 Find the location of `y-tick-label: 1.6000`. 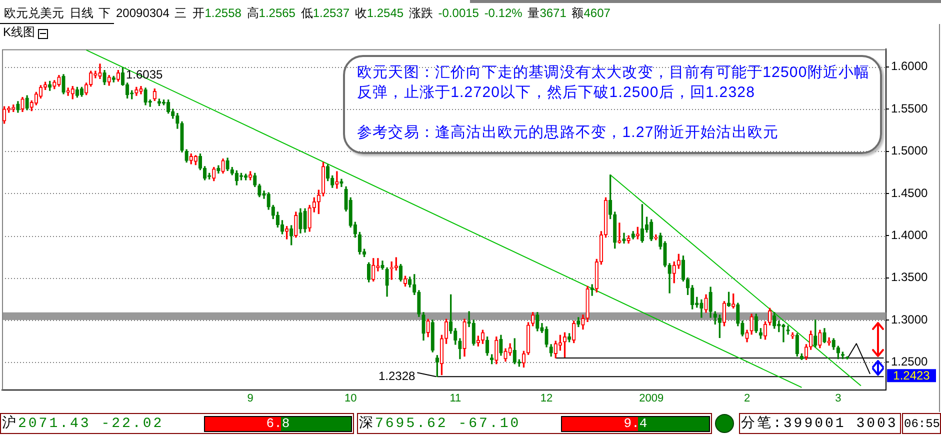

y-tick-label: 1.6000 is located at coordinates (909, 66).